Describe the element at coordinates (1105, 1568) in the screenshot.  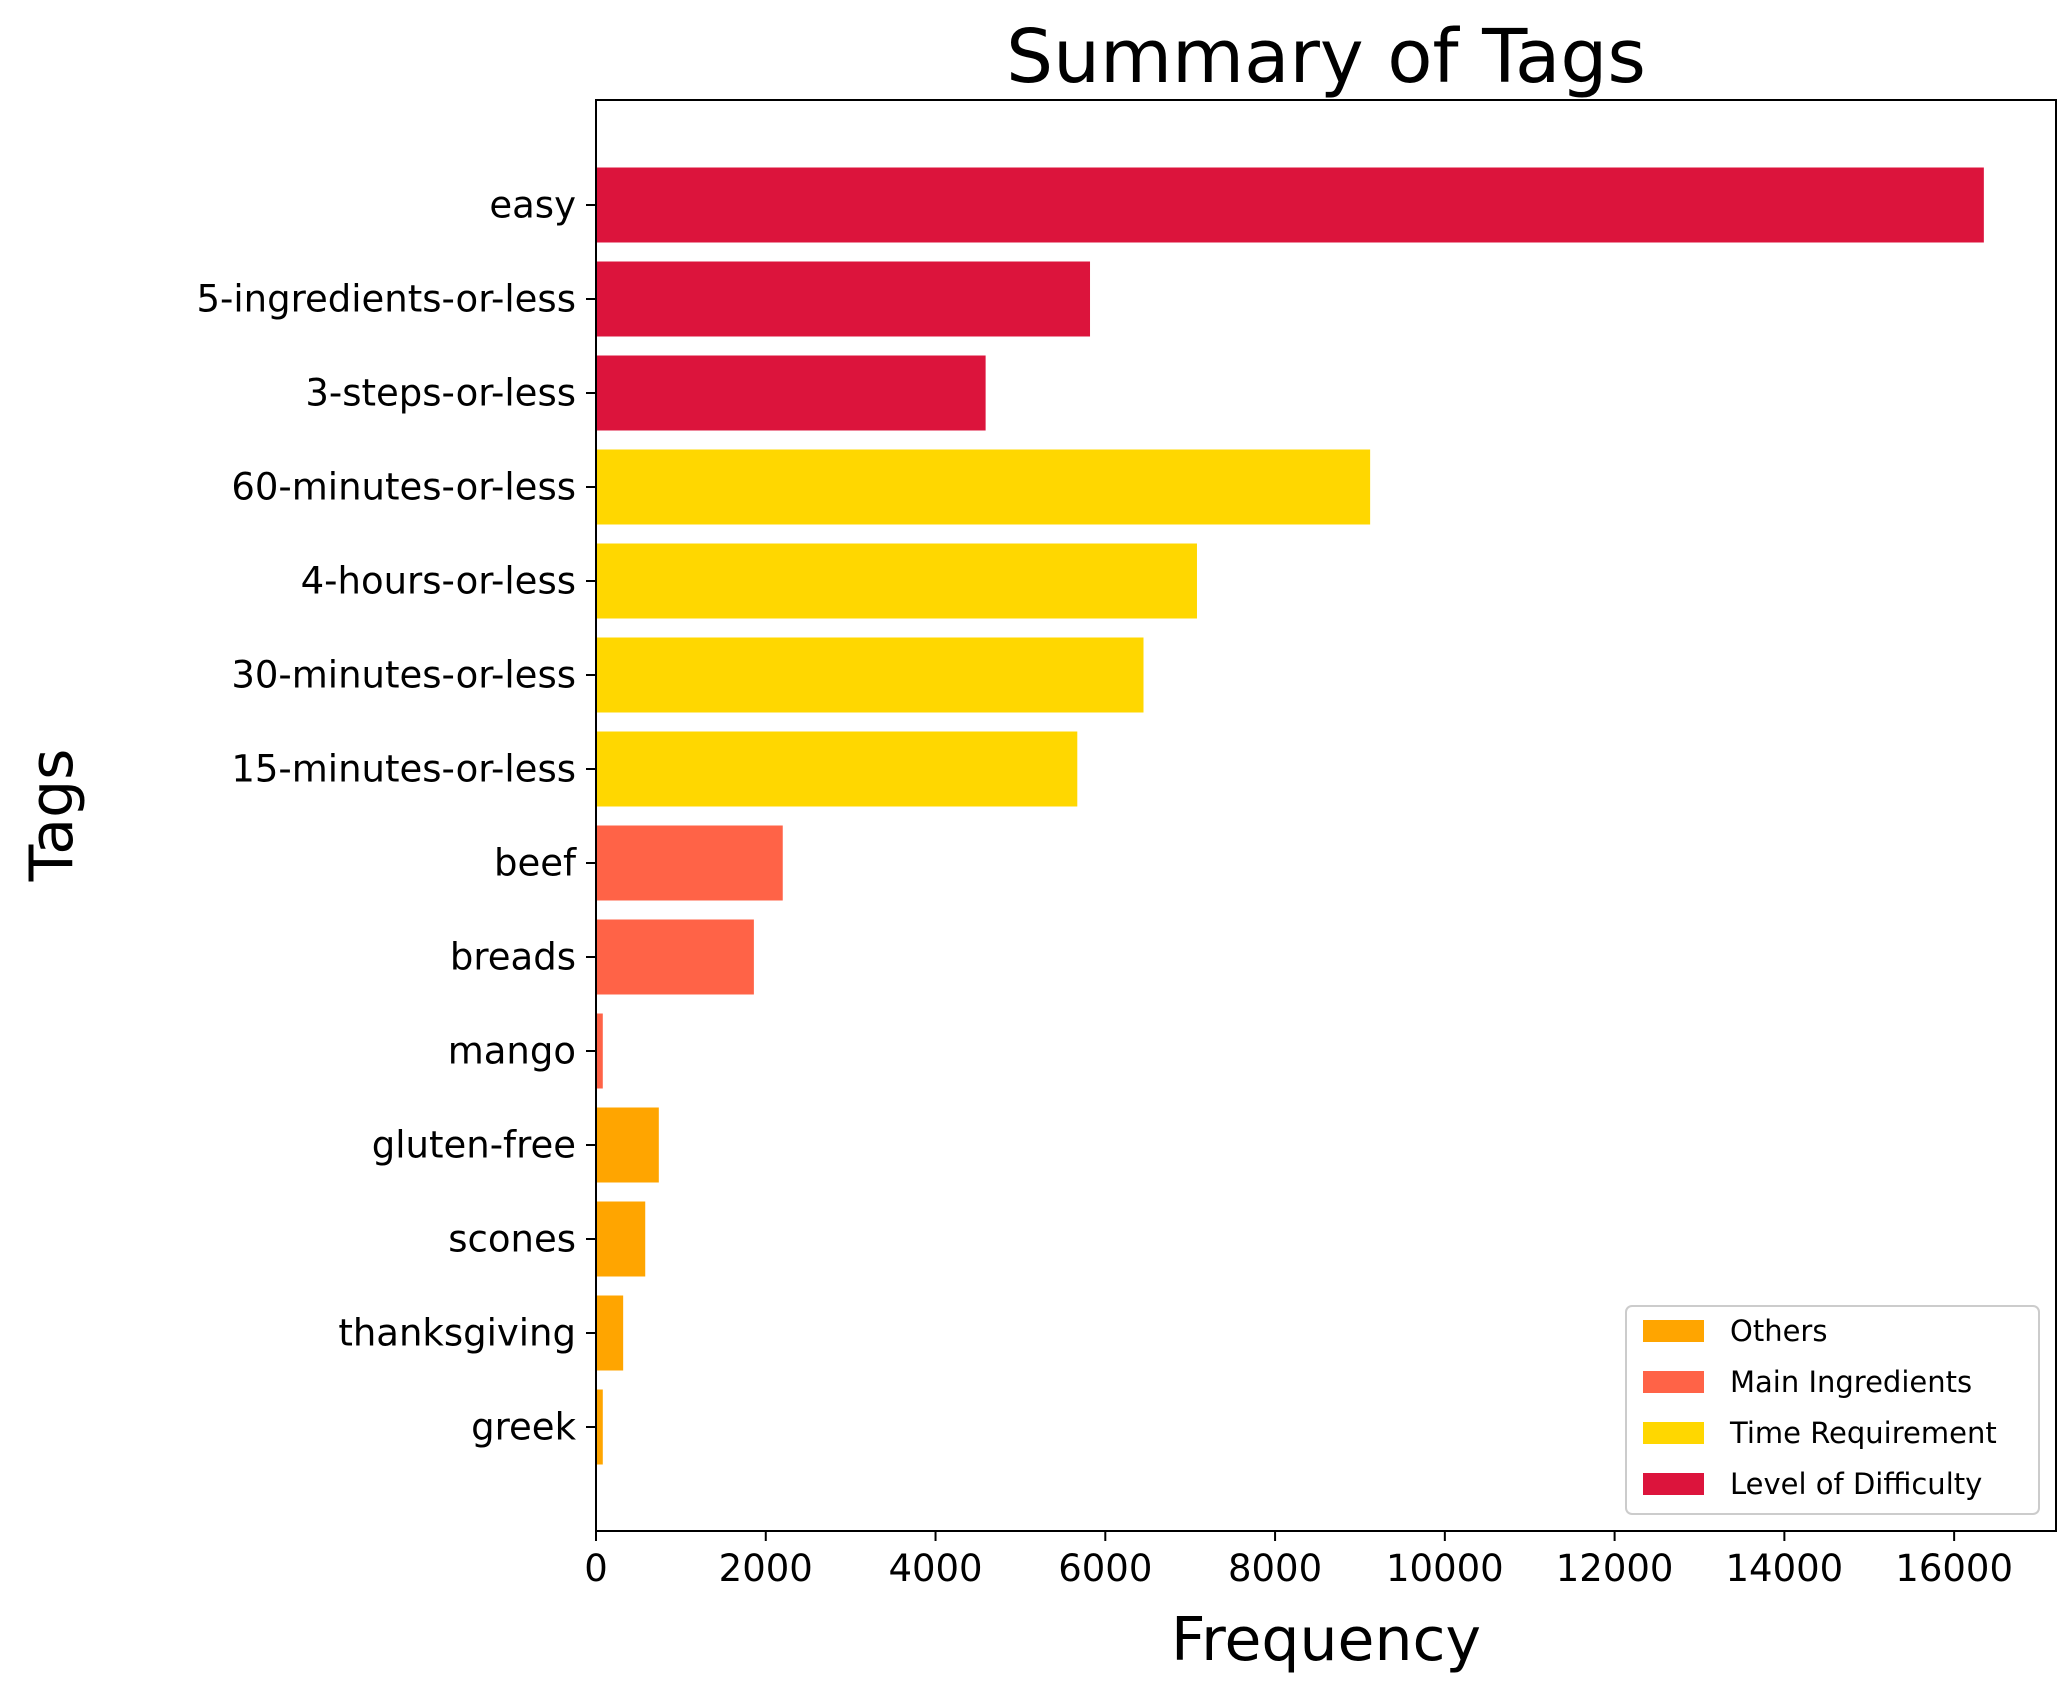
I see `x-tick-label: 6000` at that location.